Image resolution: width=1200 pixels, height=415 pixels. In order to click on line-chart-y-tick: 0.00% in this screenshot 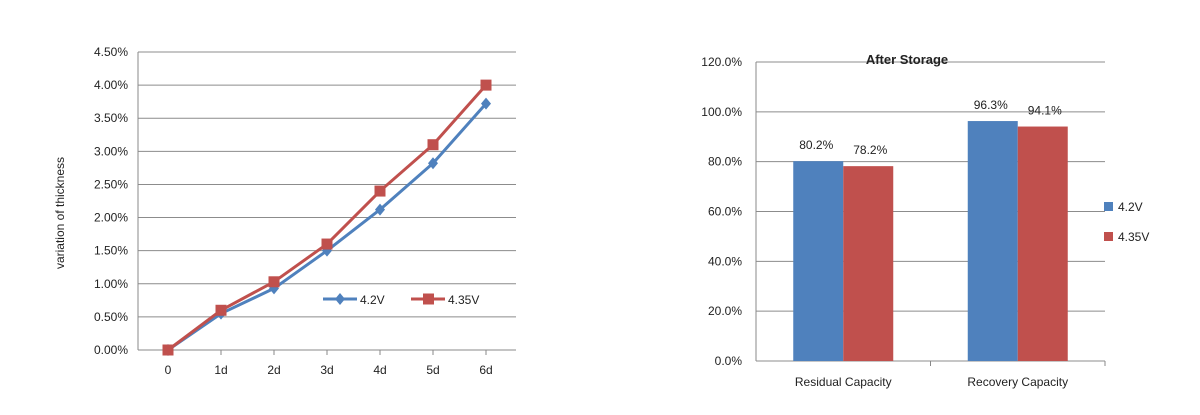, I will do `click(111, 350)`.